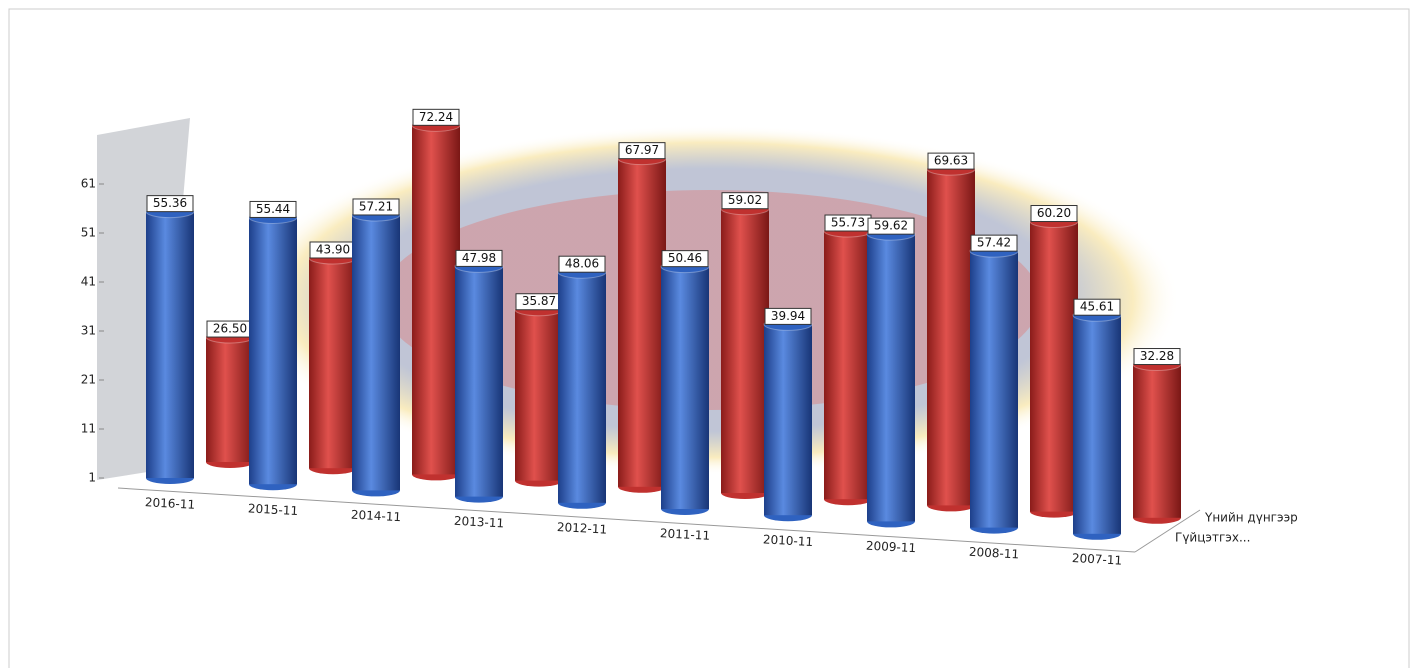 The height and width of the screenshot is (668, 1415). I want to click on value-label: 59.62, so click(891, 226).